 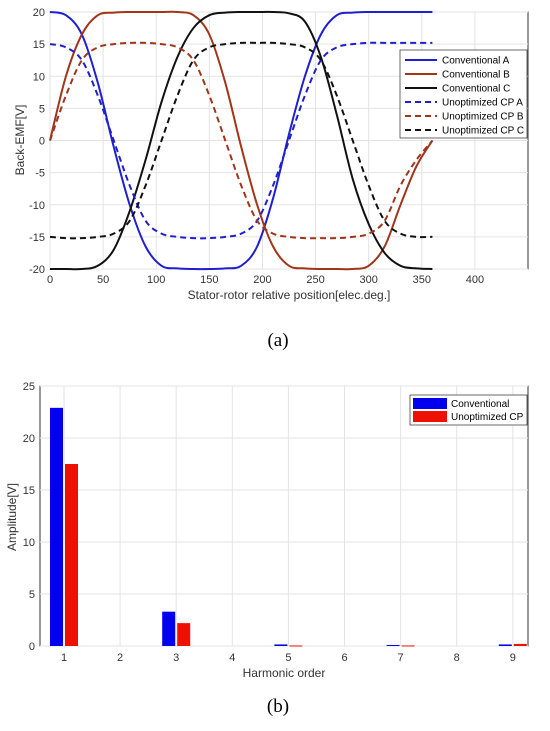 I want to click on chart-b-y-tick-label: 10, so click(x=29, y=543).